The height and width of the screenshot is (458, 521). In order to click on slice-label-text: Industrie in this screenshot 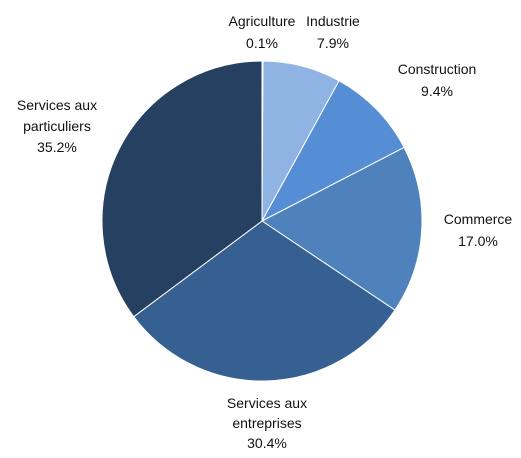, I will do `click(333, 21)`.